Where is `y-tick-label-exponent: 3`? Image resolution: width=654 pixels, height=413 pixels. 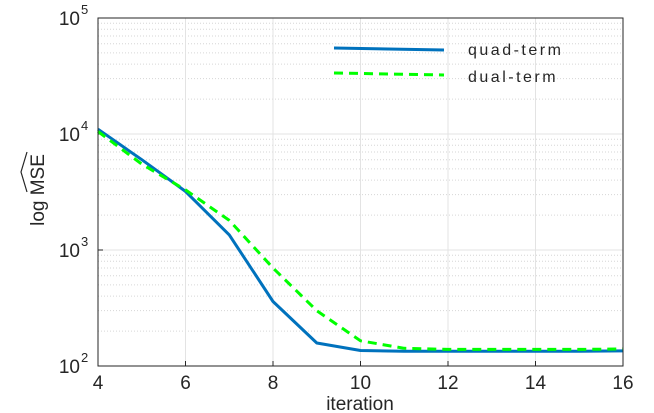
y-tick-label-exponent: 3 is located at coordinates (84, 241).